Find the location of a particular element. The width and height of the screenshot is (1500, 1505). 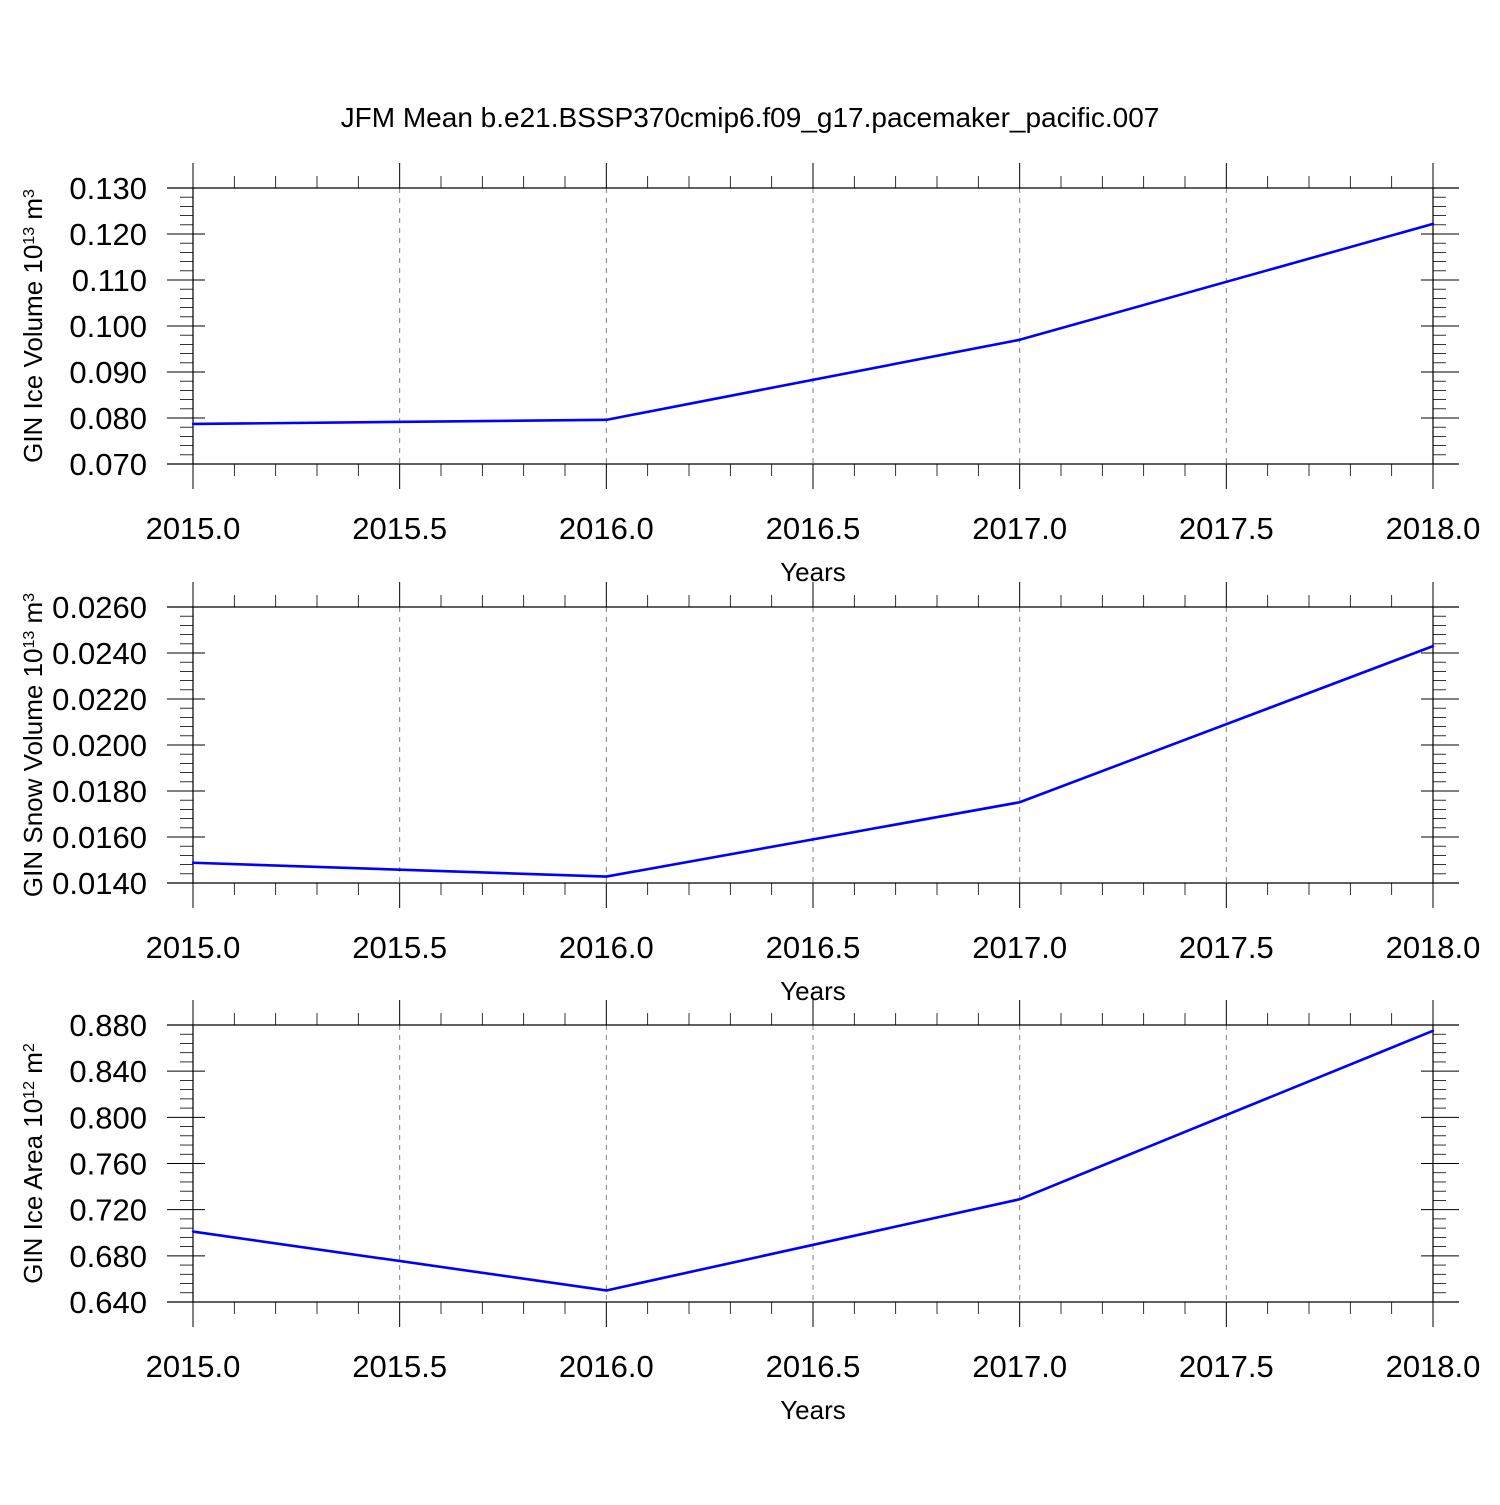

y-tick-label: 0.120 is located at coordinates (108, 234).